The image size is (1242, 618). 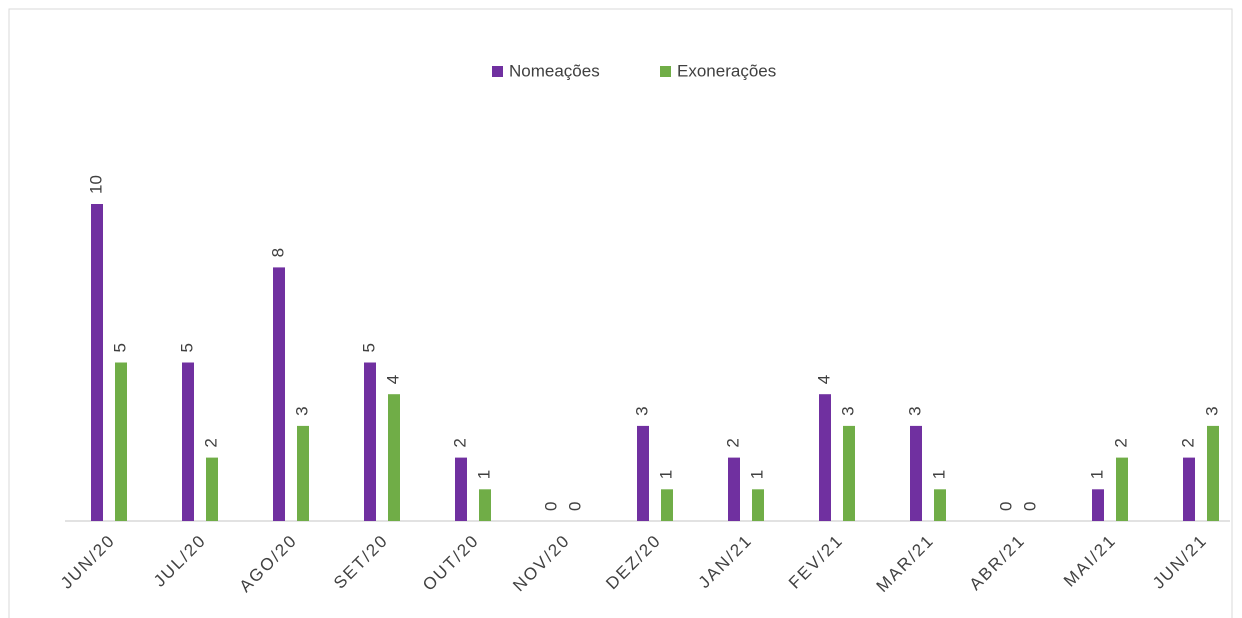 I want to click on x-tick-label: JUL/20, so click(x=180, y=561).